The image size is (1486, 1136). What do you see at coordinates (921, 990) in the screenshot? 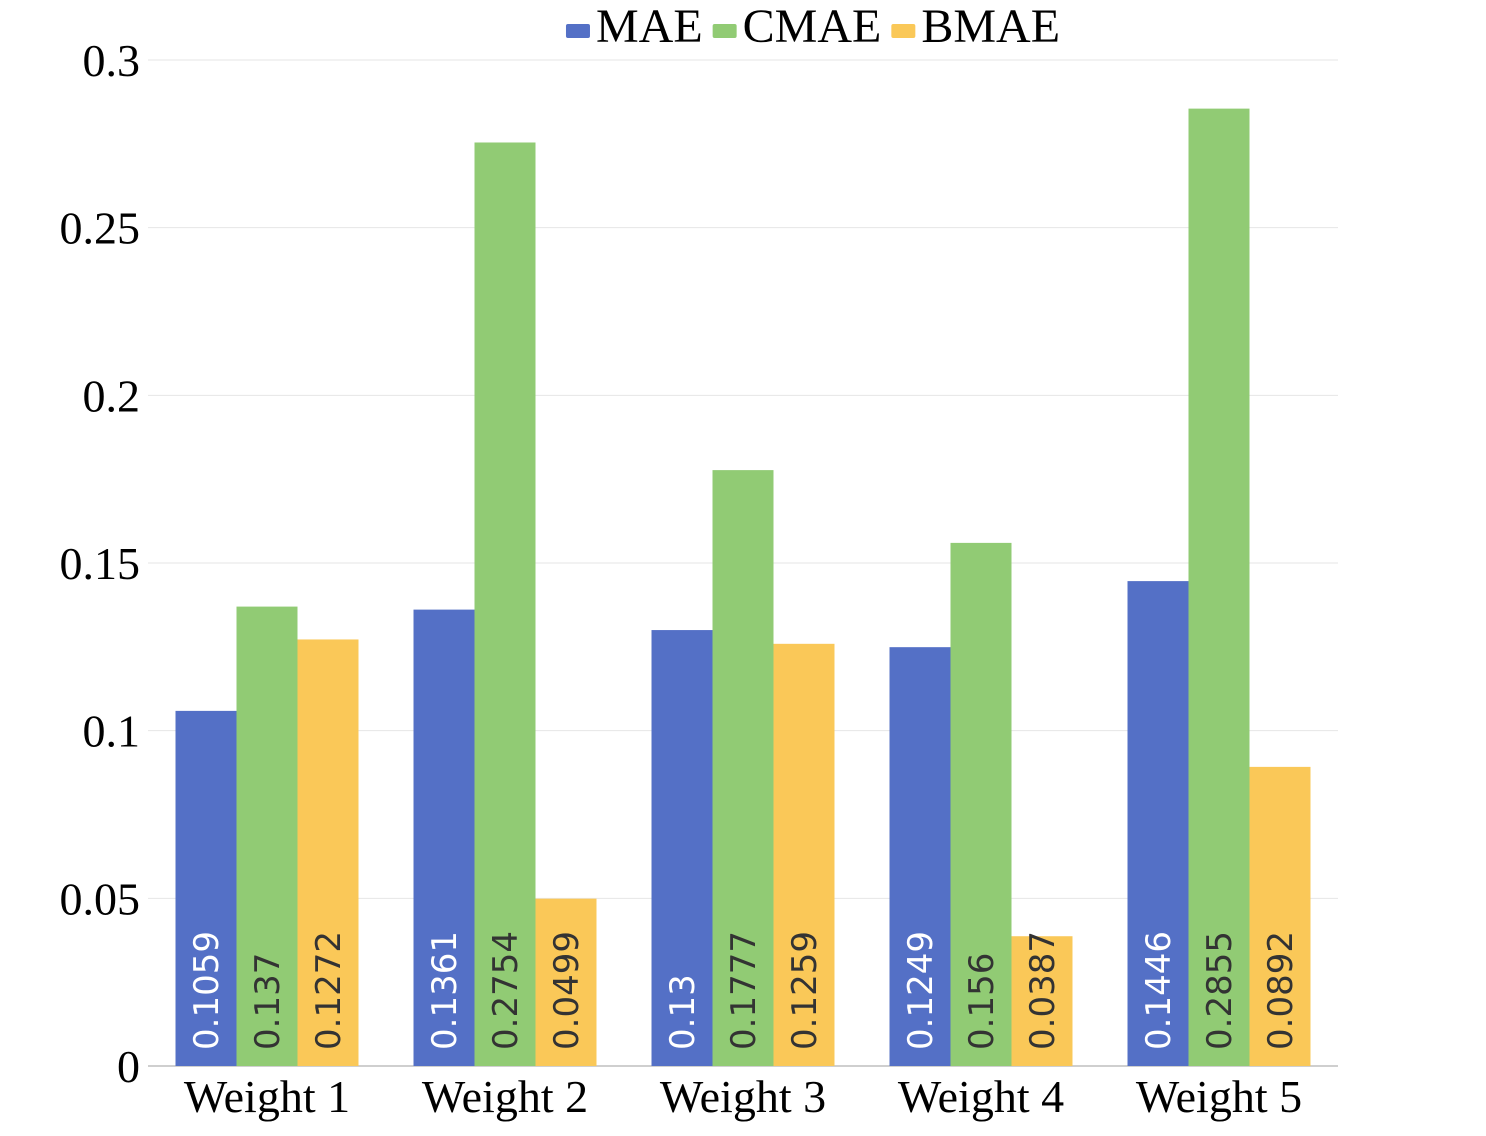
I see `data-label: 0.1249` at bounding box center [921, 990].